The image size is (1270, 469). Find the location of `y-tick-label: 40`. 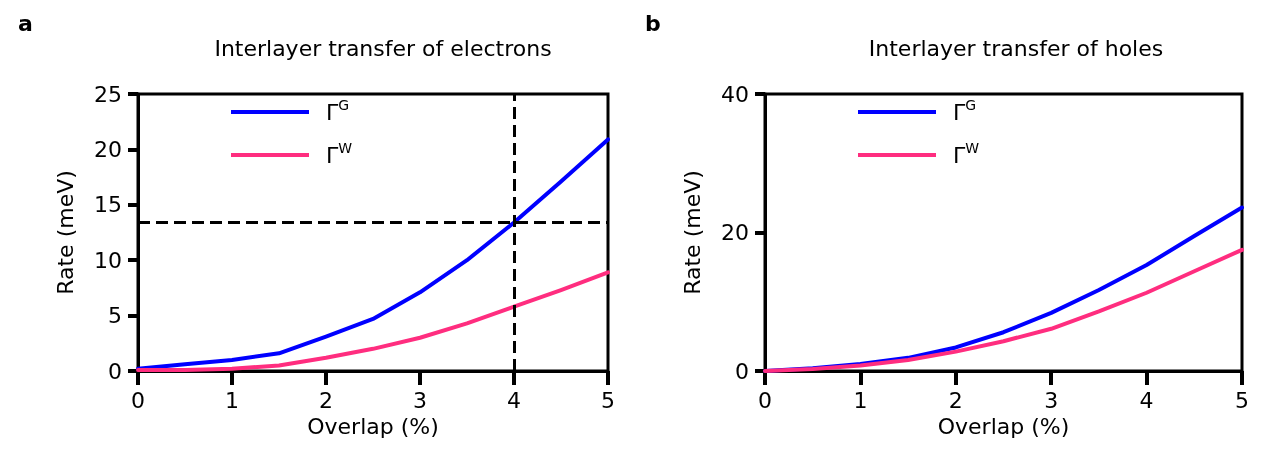

y-tick-label: 40 is located at coordinates (735, 94).